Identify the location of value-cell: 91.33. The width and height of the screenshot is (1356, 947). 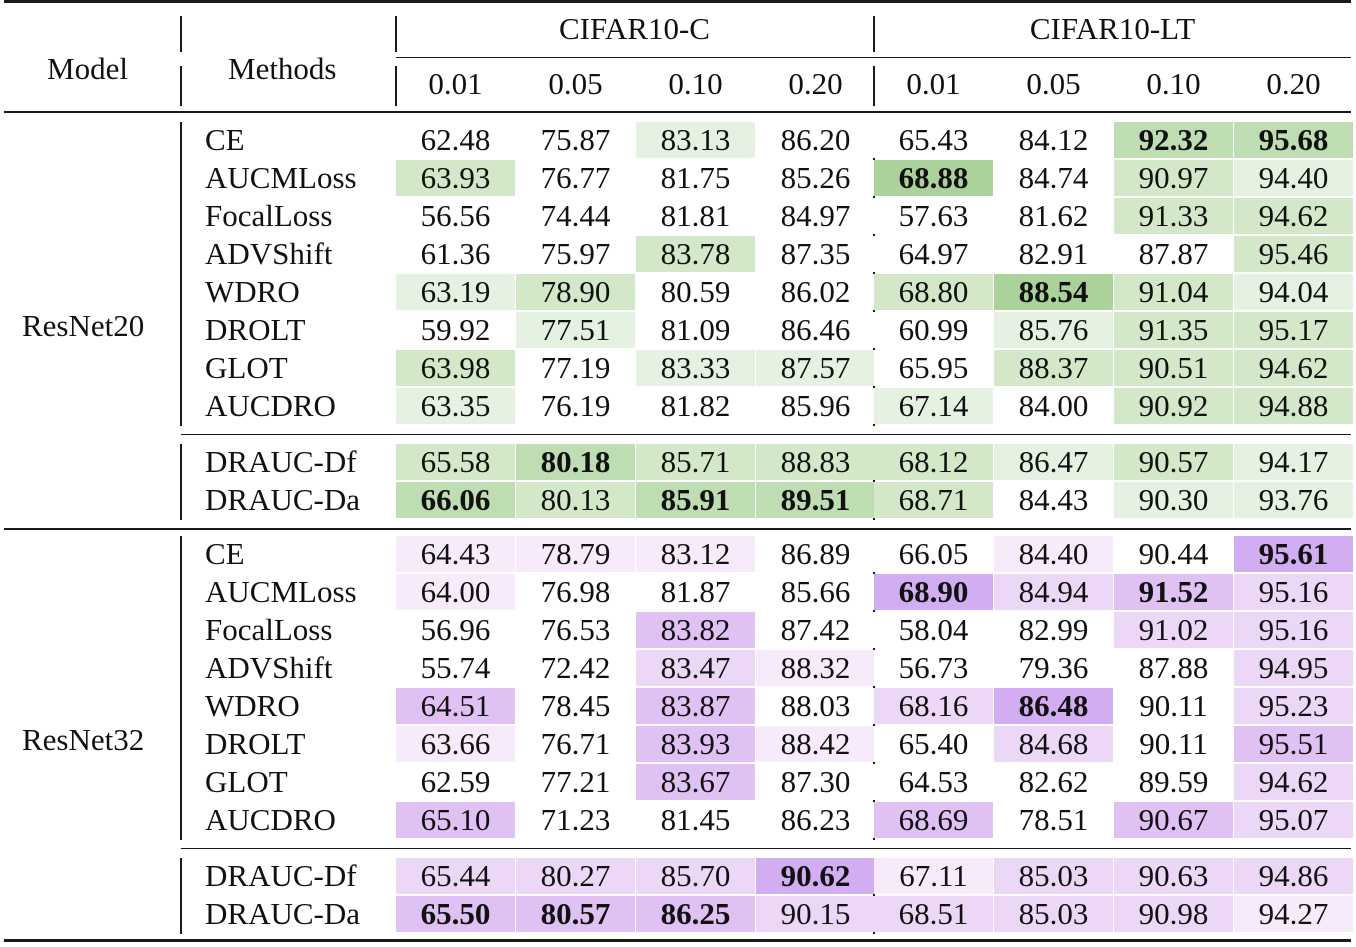
(1173, 216).